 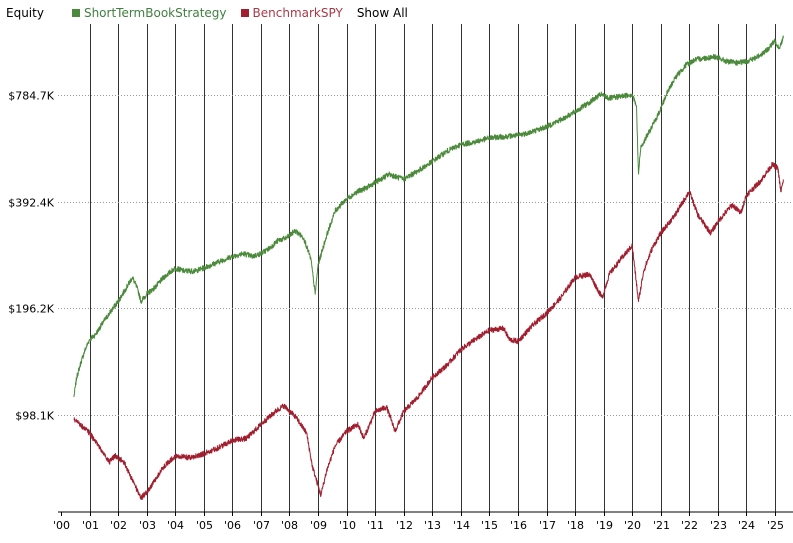 What do you see at coordinates (34, 416) in the screenshot?
I see `y-tick-label: $98.1K` at bounding box center [34, 416].